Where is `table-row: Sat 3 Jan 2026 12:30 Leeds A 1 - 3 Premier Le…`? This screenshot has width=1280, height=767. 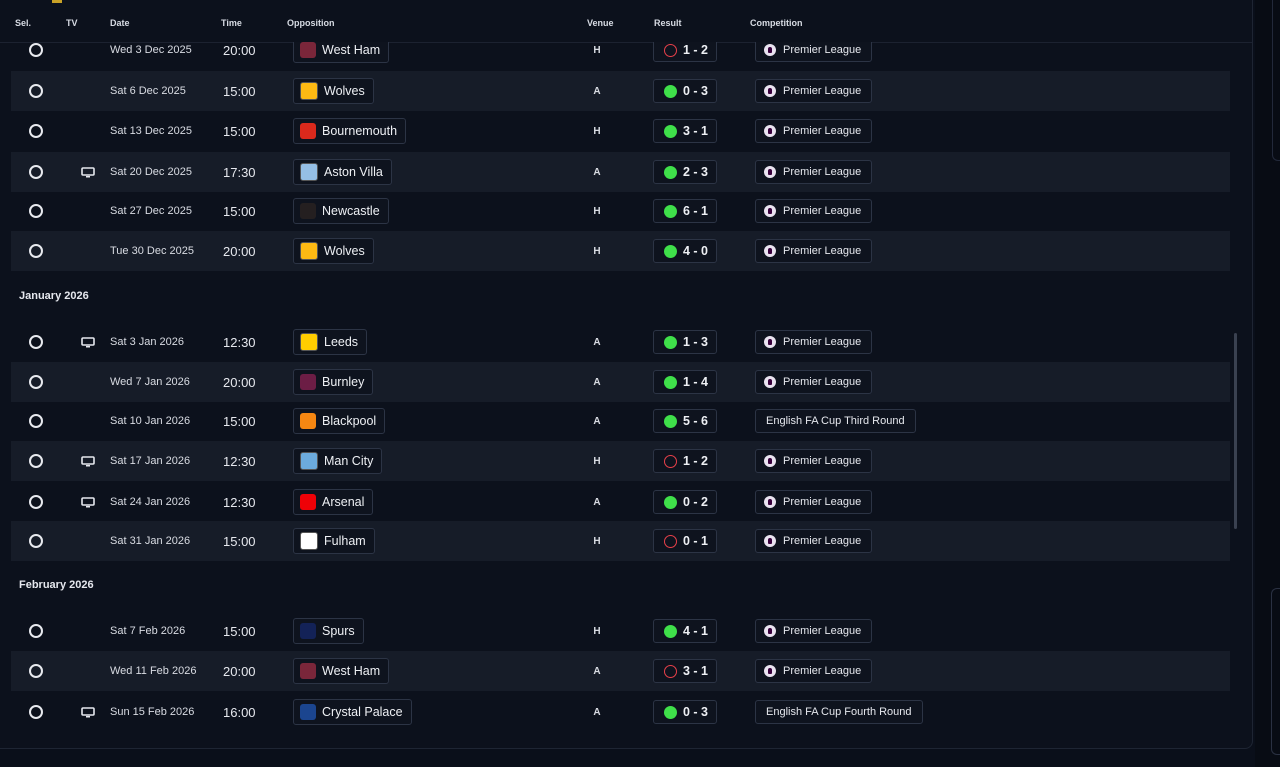 table-row: Sat 3 Jan 2026 12:30 Leeds A 1 - 3 Premier Le… is located at coordinates (620, 342).